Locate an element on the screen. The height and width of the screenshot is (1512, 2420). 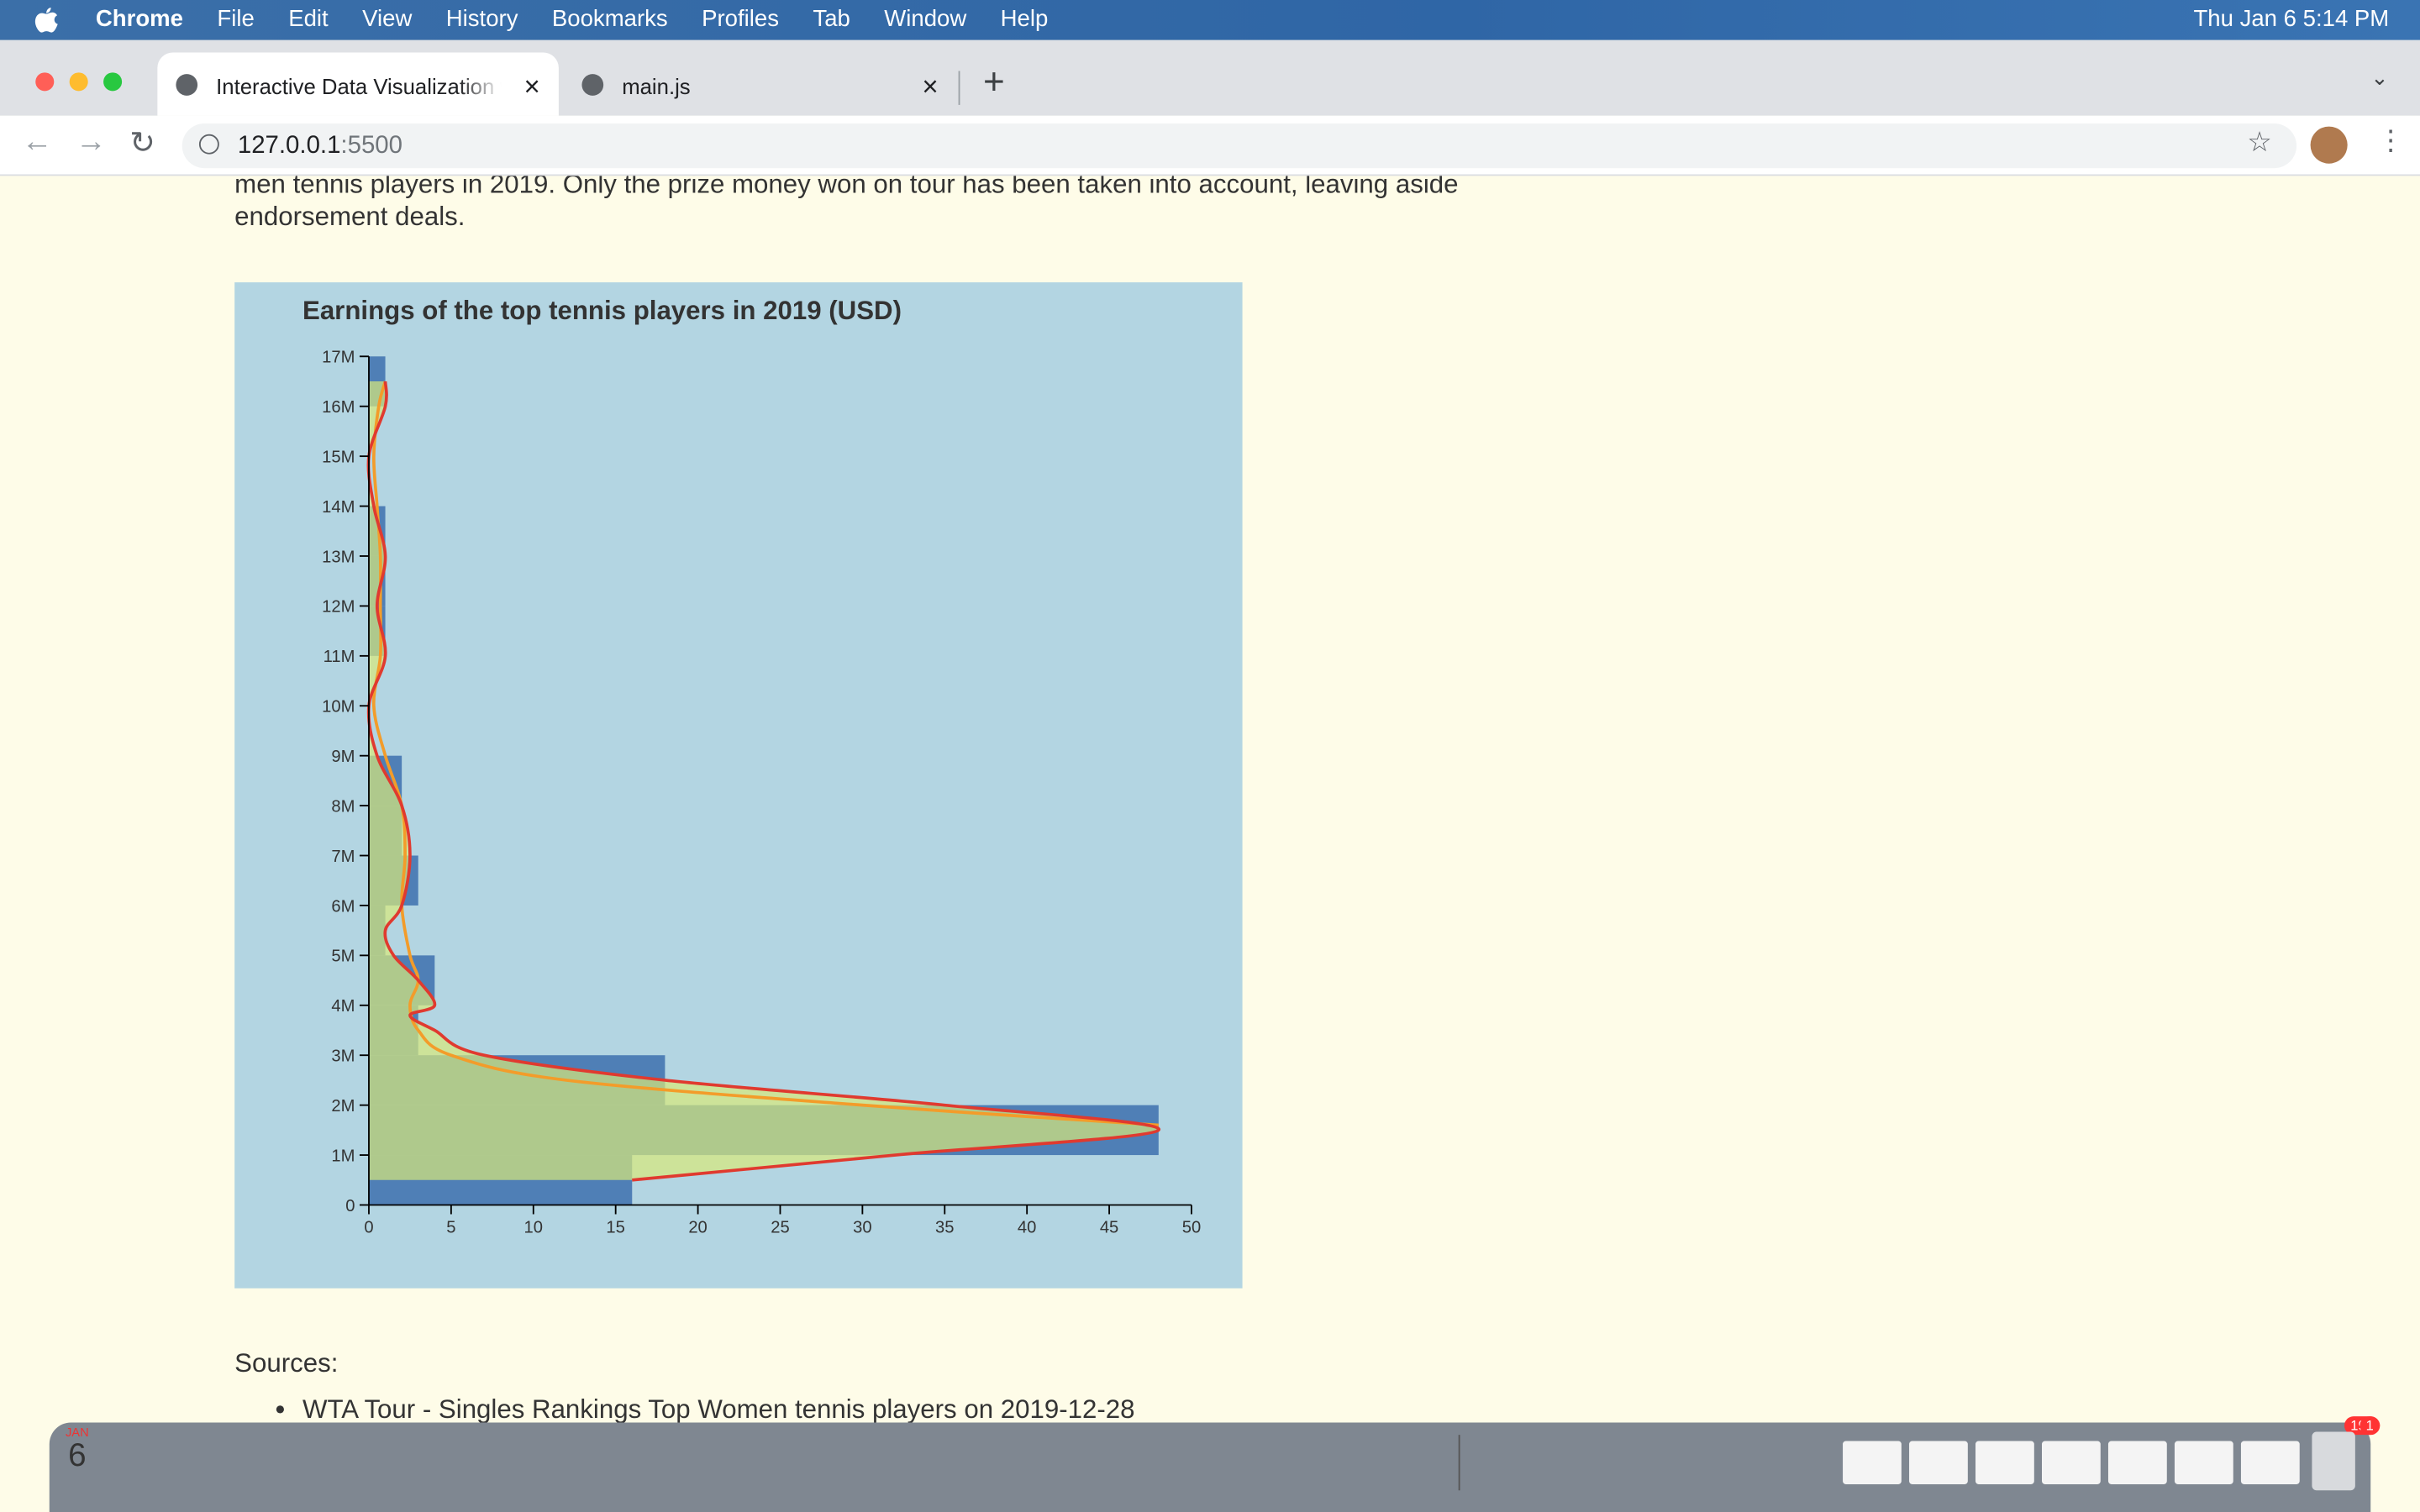
y-tick-label: 15M is located at coordinates (338, 457).